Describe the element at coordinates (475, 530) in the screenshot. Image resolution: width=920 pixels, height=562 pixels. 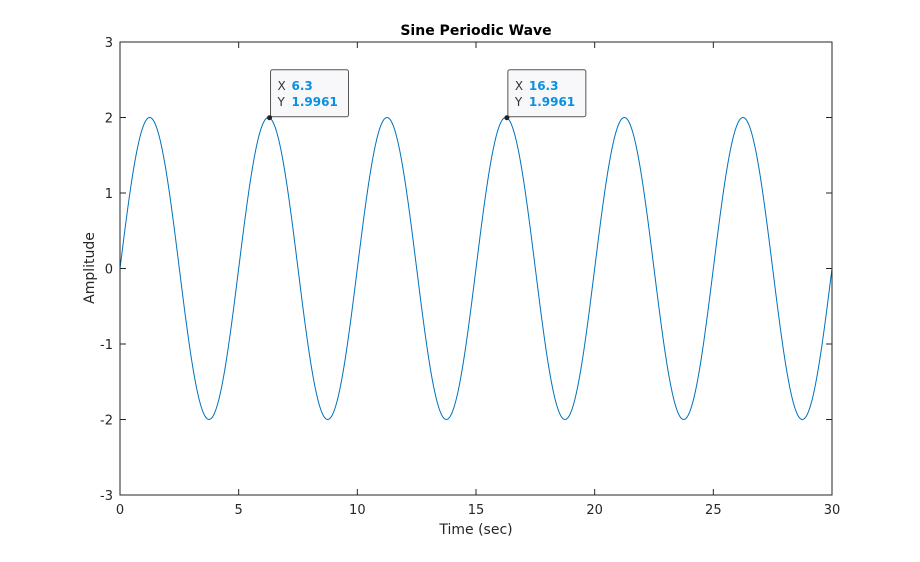
I see `x-axis-label: Time (sec)` at that location.